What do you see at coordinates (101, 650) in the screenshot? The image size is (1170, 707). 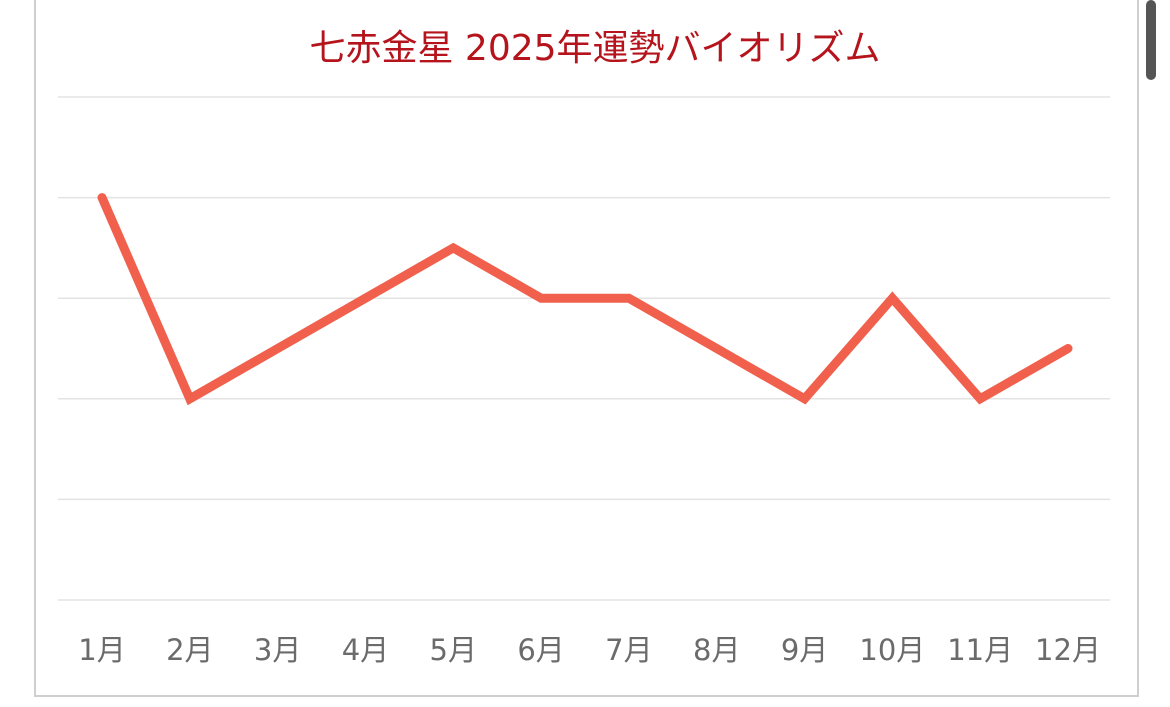 I see `x-tick-label: 1月` at bounding box center [101, 650].